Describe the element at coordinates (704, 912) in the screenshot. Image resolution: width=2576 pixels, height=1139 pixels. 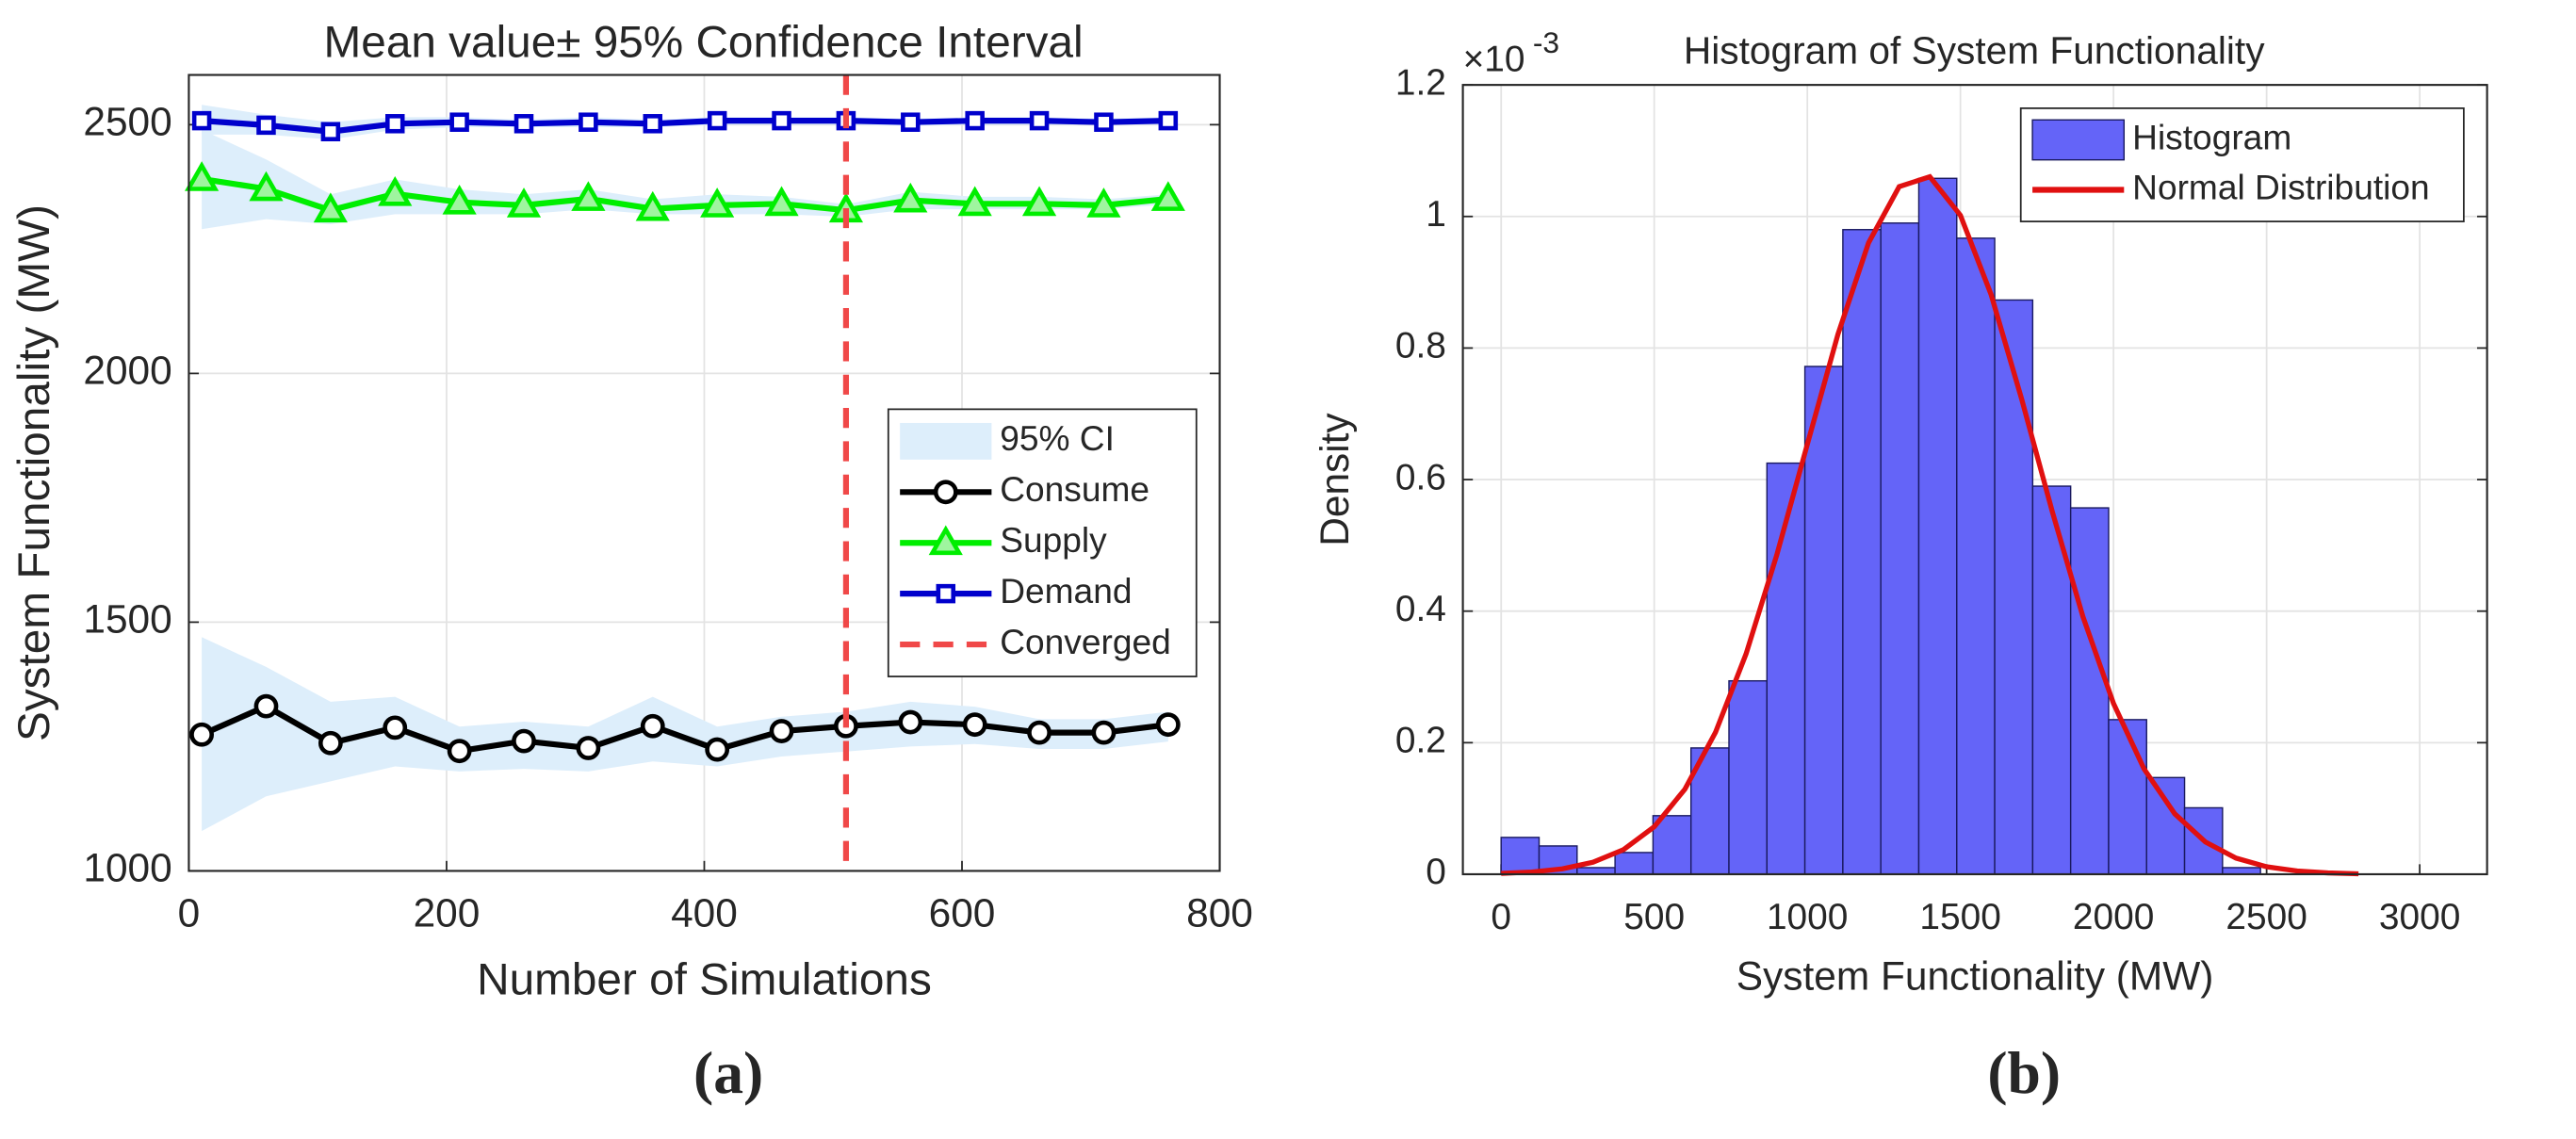
I see `x-tick-label: 400` at that location.